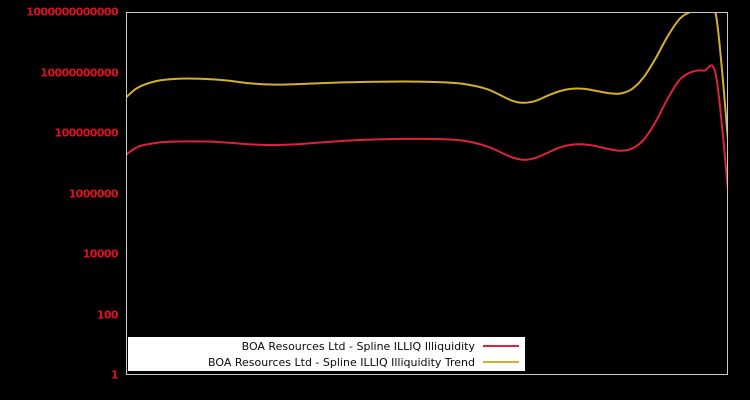  What do you see at coordinates (501, 362) in the screenshot?
I see `legend-swatch-illiquidity-trend` at bounding box center [501, 362].